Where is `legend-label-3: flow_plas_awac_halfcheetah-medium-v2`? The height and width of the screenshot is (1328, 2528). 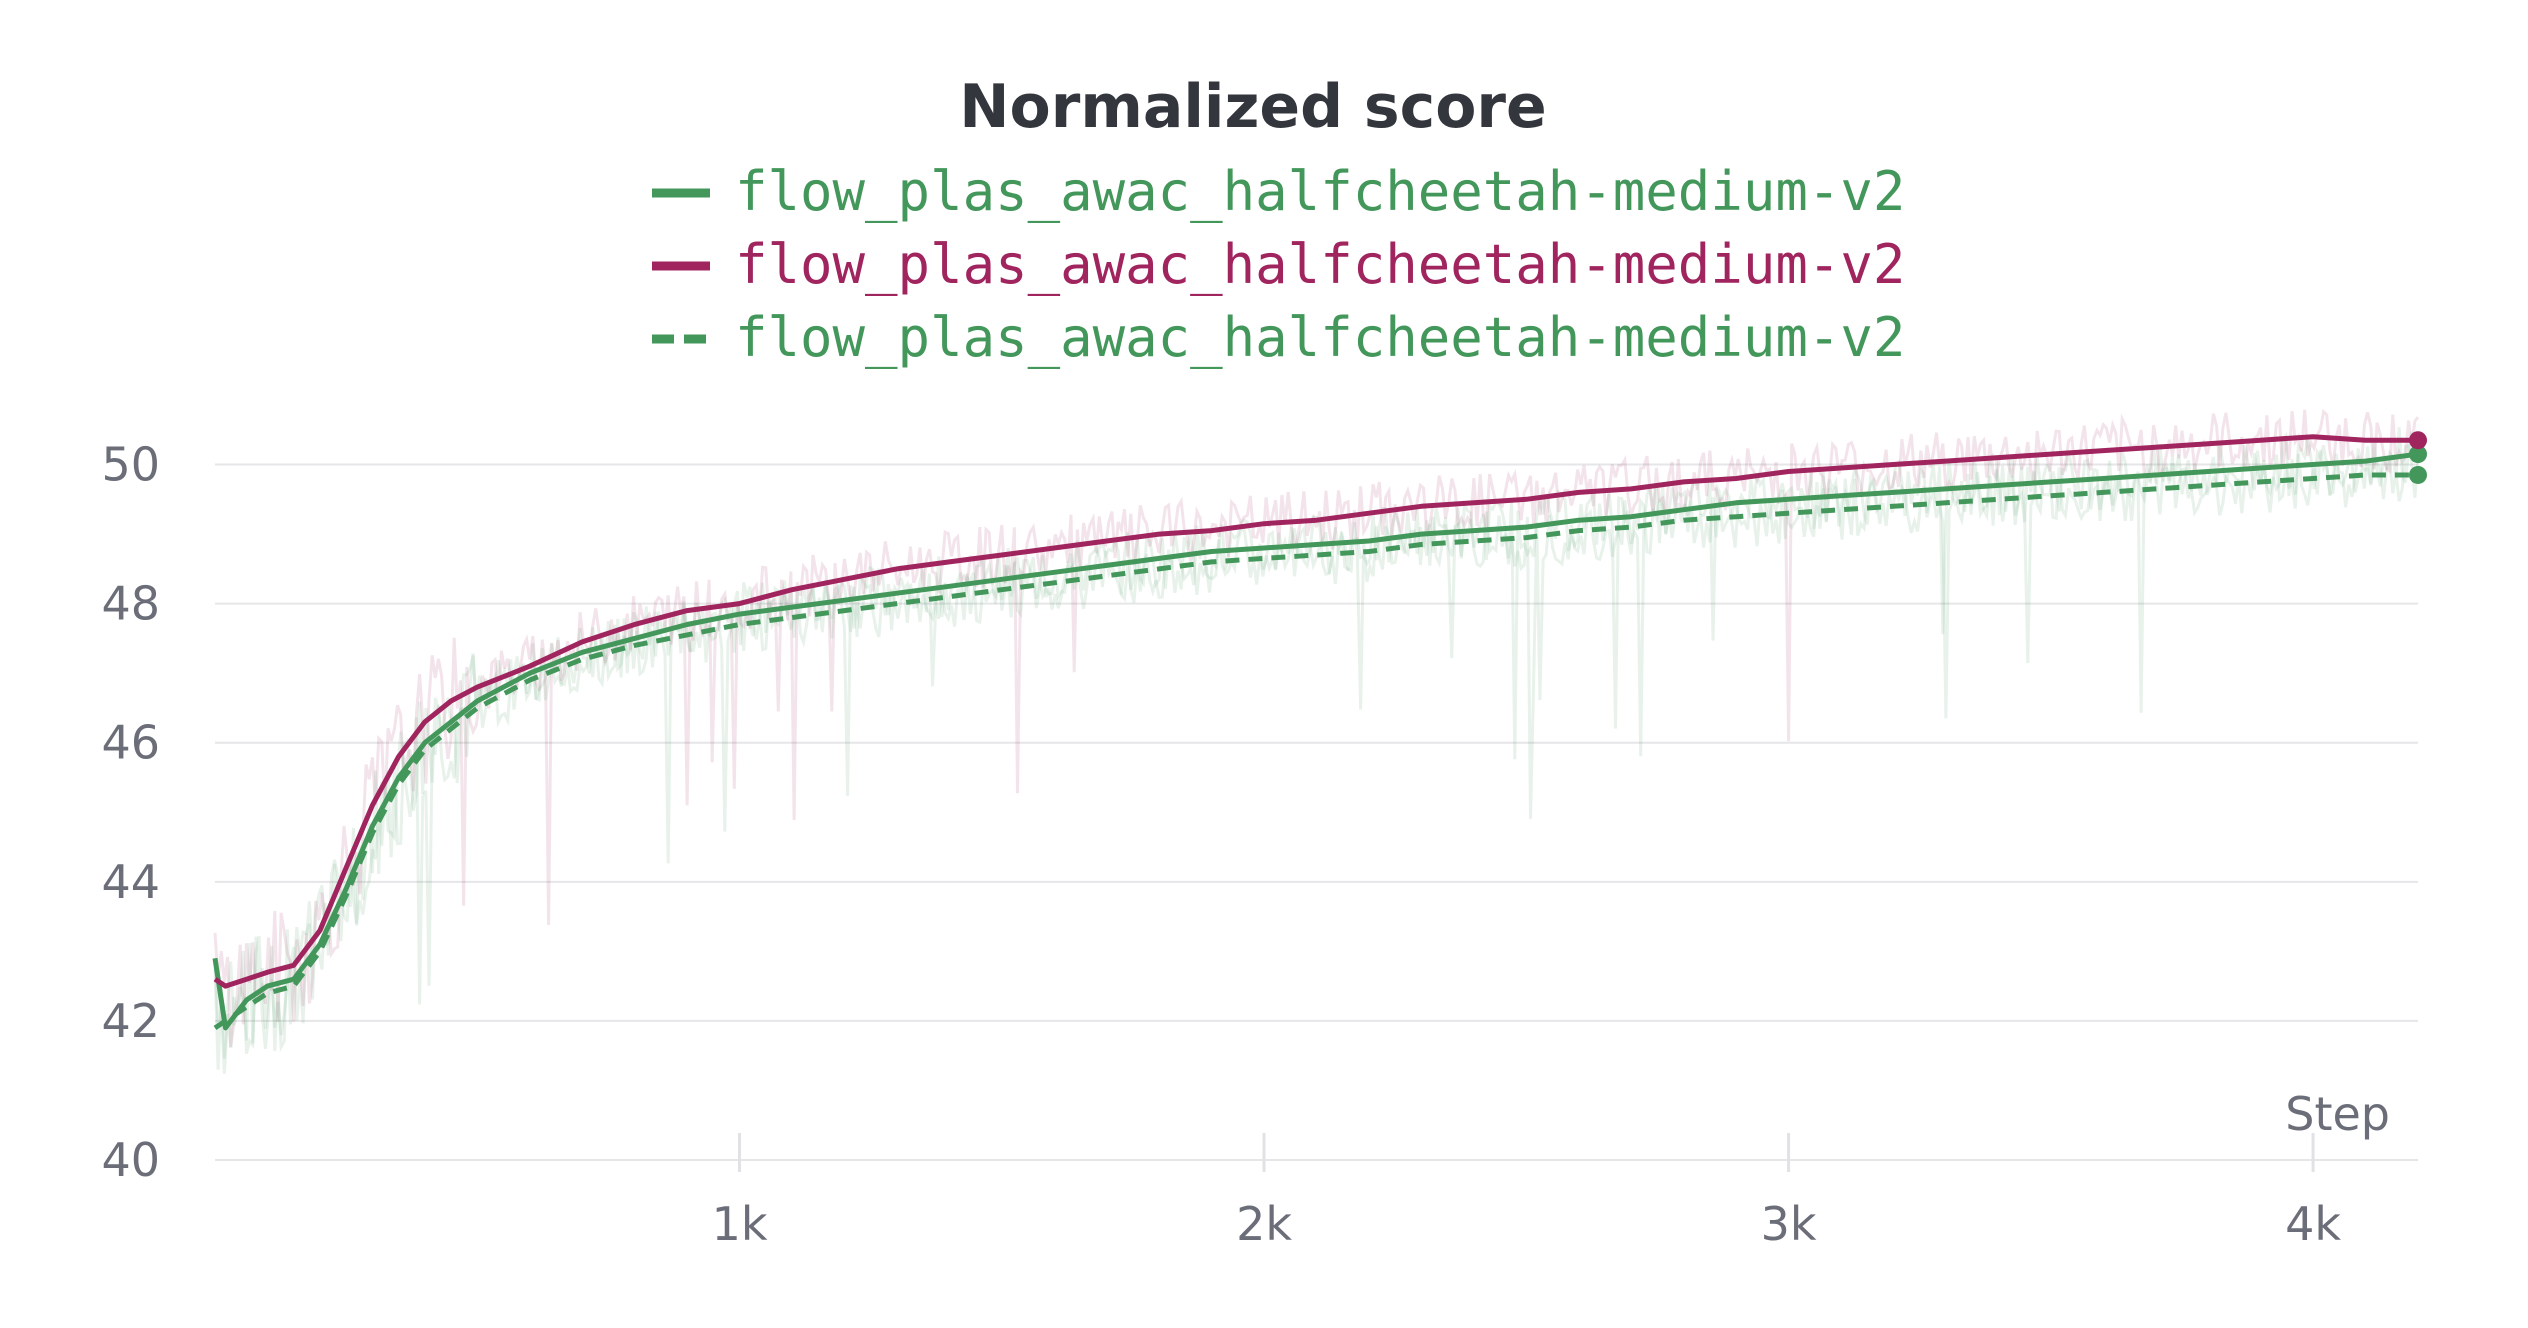
legend-label-3: flow_plas_awac_halfcheetah-medium-v2 is located at coordinates (1320, 337).